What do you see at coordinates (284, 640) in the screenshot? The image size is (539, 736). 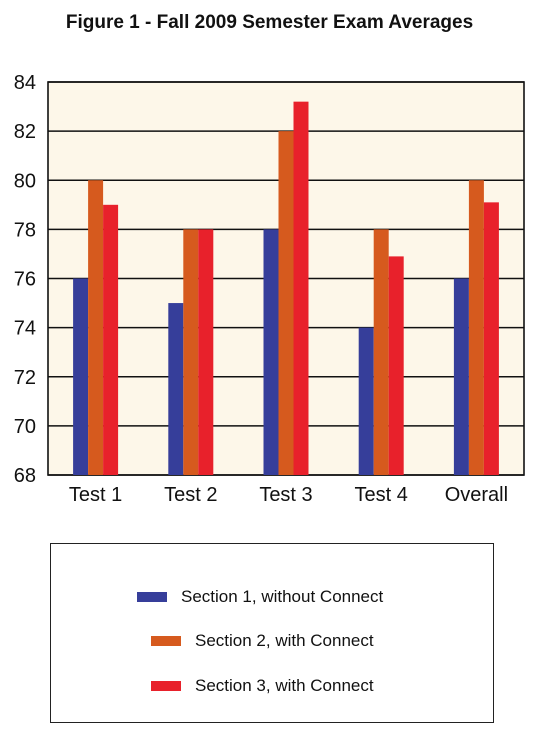 I see `legend-label-section-2: Section 2, with Connect` at bounding box center [284, 640].